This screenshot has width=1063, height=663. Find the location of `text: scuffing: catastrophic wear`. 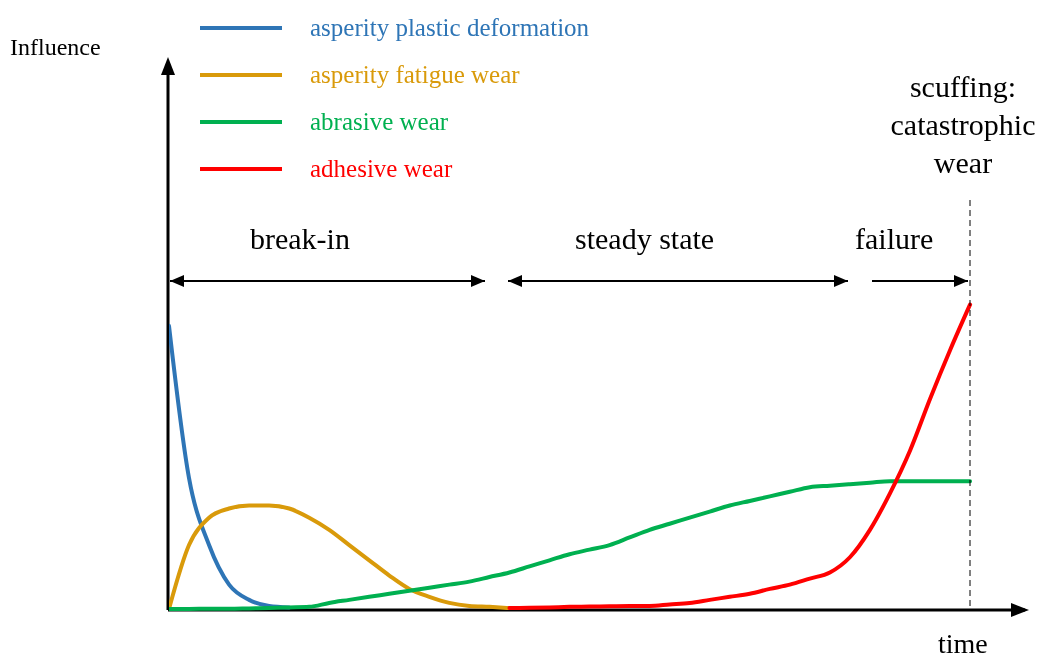

text: scuffing: catastrophic wear is located at coordinates (963, 125).